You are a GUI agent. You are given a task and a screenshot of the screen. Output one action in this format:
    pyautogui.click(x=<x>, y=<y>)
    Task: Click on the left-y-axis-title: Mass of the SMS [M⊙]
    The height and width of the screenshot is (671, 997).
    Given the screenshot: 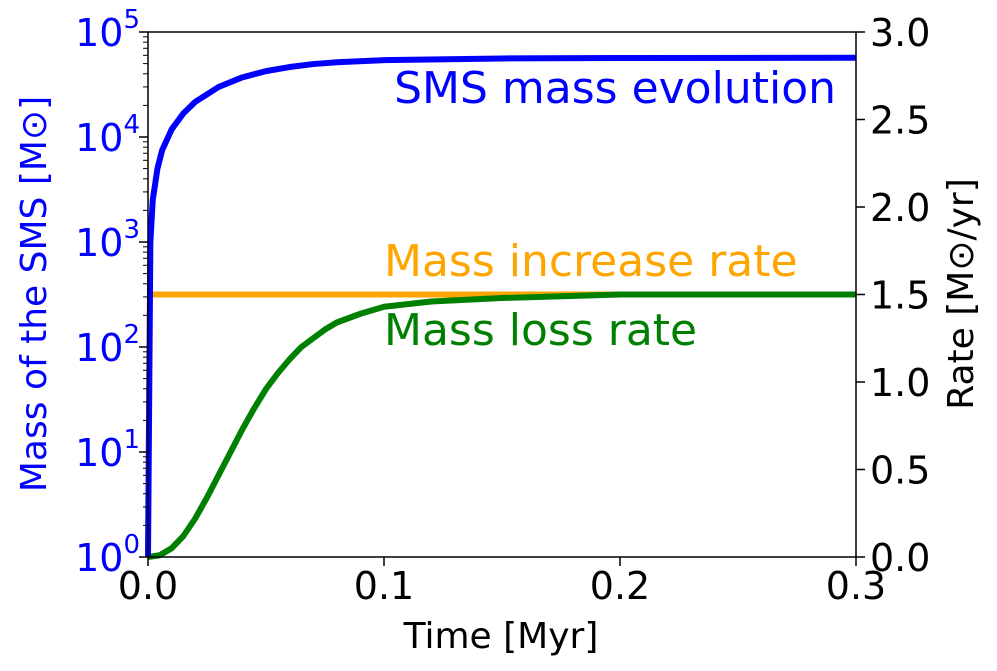 What is the action you would take?
    pyautogui.click(x=34, y=294)
    